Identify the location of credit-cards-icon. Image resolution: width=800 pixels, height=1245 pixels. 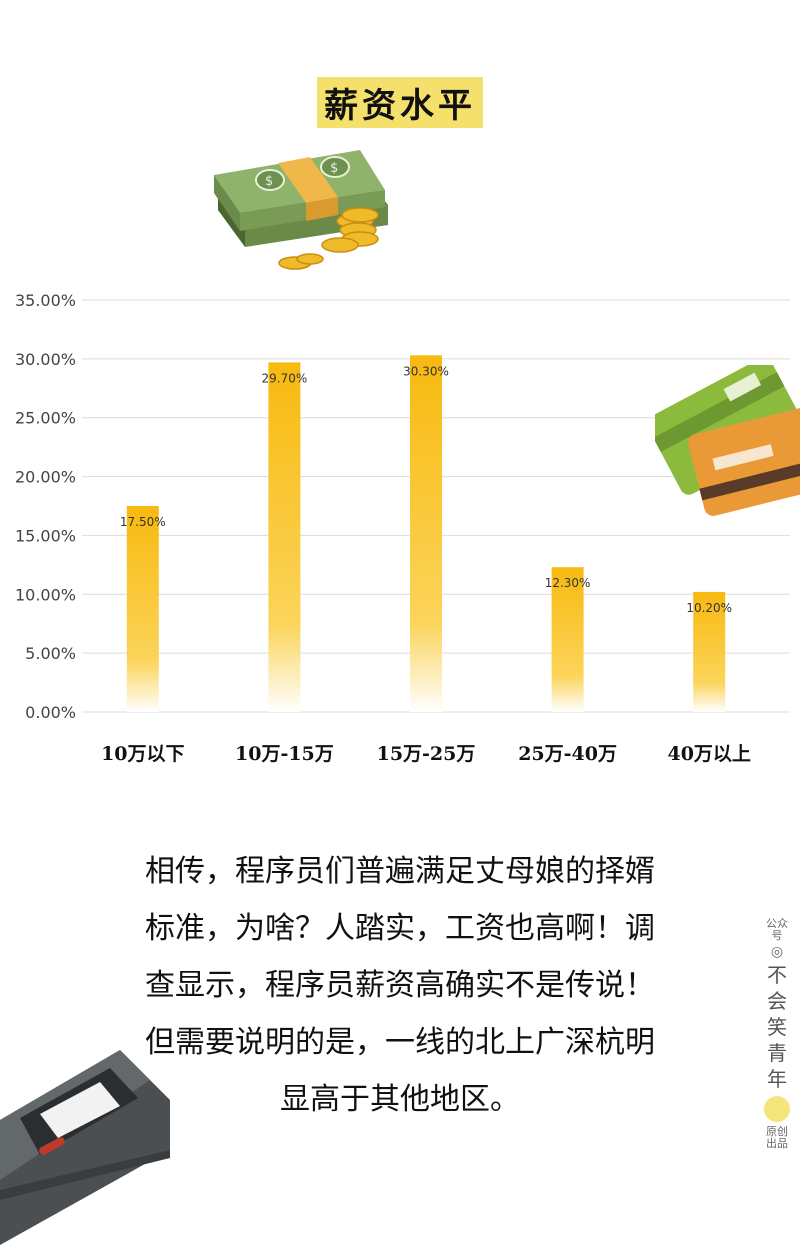
(727, 440).